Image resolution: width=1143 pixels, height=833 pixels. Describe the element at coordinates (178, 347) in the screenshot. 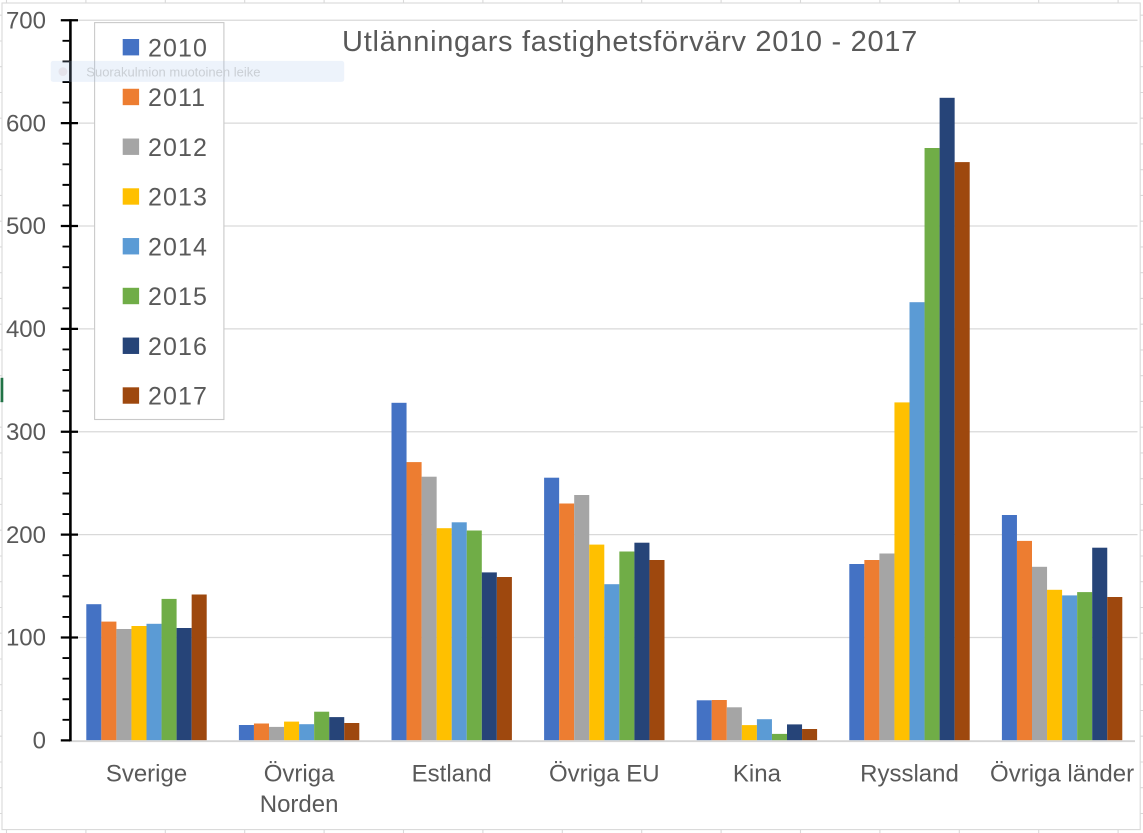

I see `svg-text: 2016` at that location.